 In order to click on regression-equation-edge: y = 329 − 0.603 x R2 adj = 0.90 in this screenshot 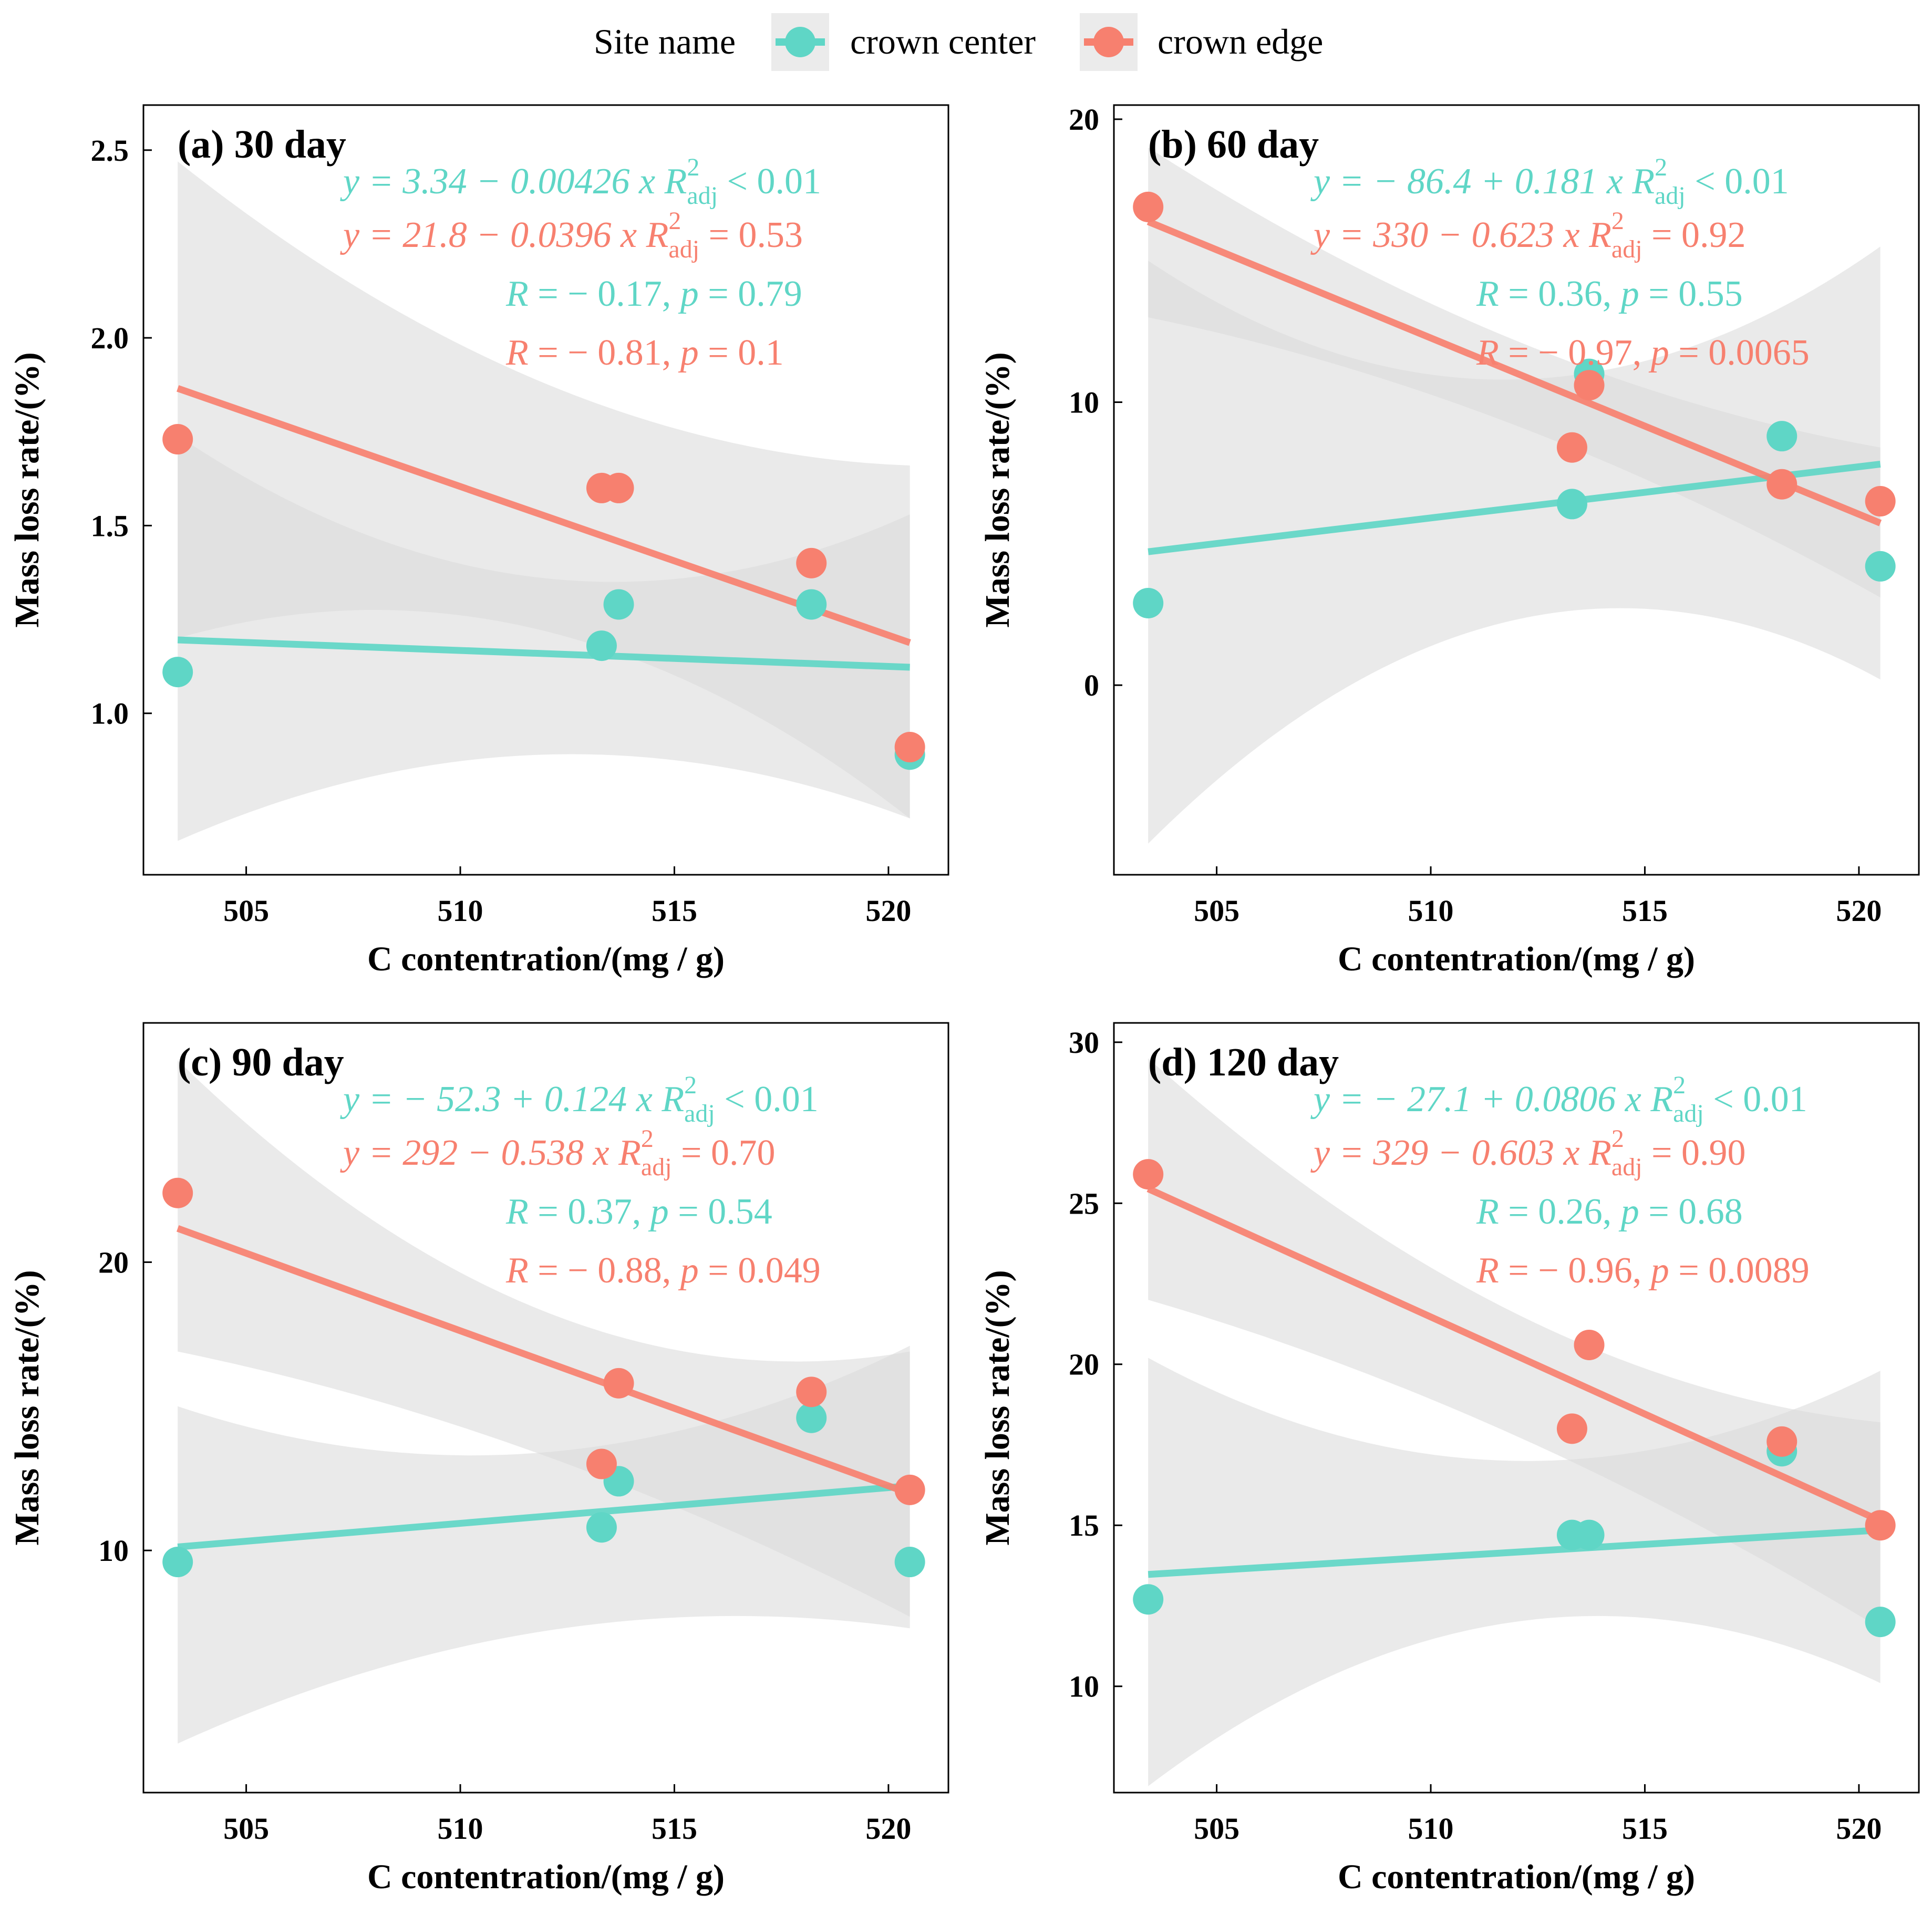, I will do `click(1528, 1153)`.